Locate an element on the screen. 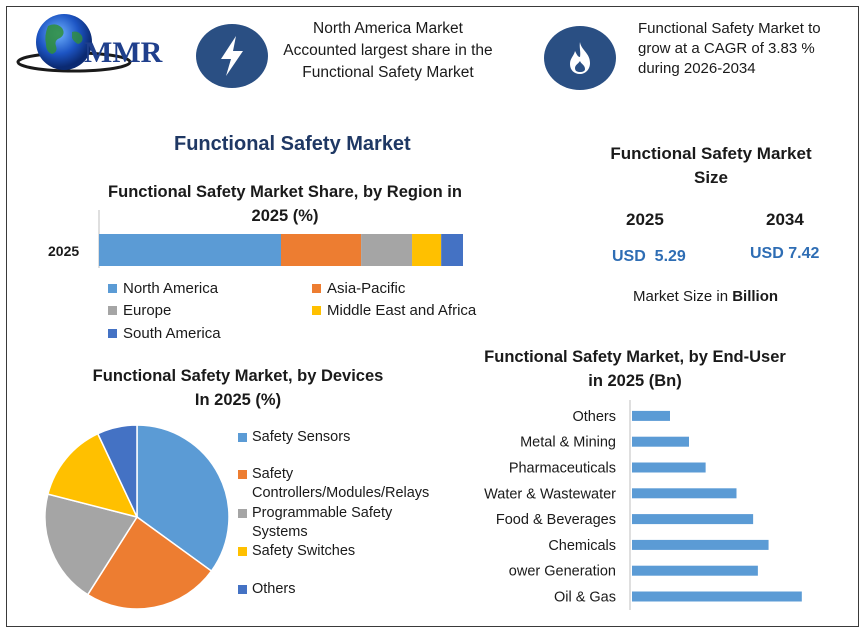  pie-legend-programmable-safety-line-2: Systems is located at coordinates (280, 532).